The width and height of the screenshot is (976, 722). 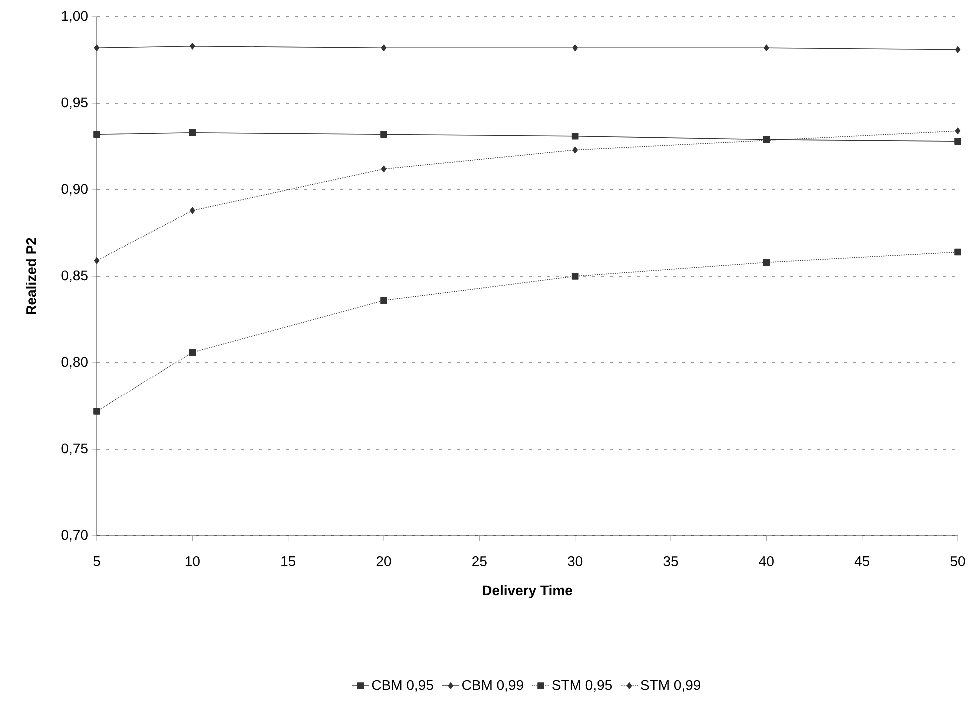 I want to click on y-tick-label: 0,80, so click(x=75, y=363).